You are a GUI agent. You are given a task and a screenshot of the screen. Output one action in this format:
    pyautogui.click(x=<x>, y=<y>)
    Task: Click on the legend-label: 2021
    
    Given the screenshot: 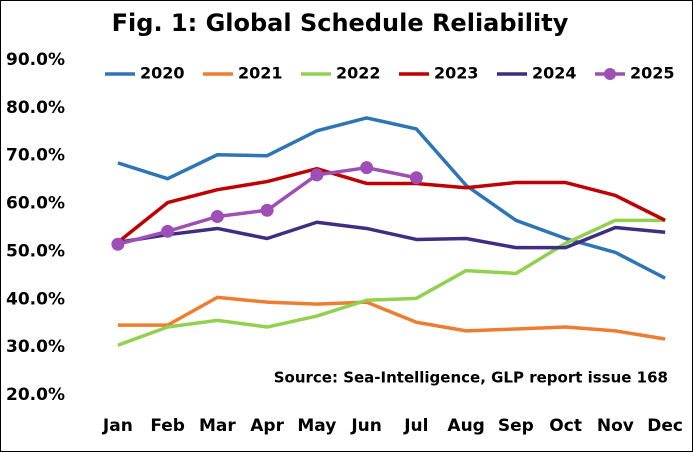 What is the action you would take?
    pyautogui.click(x=260, y=73)
    